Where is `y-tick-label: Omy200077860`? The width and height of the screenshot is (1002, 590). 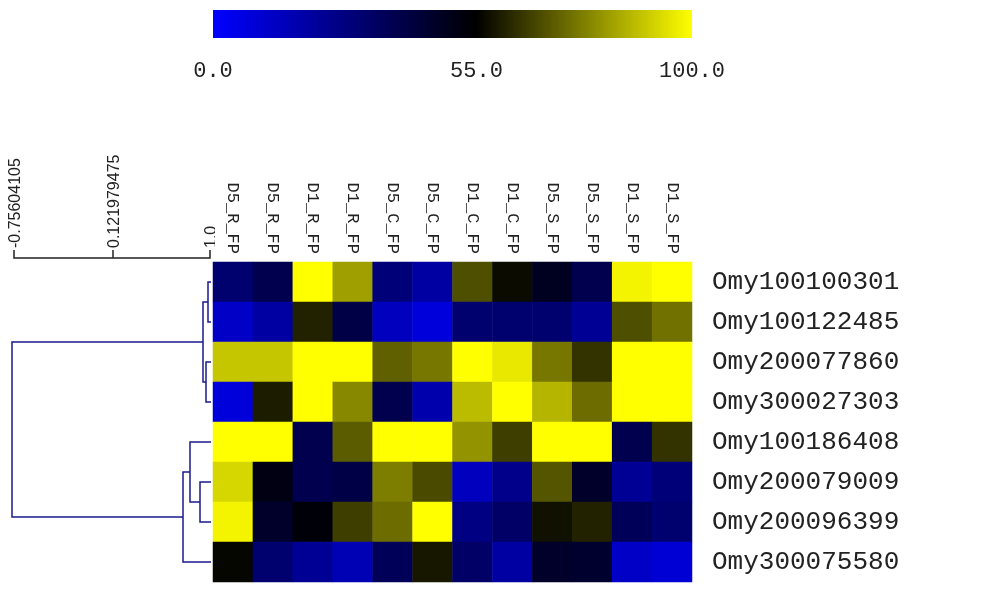 y-tick-label: Omy200077860 is located at coordinates (806, 362).